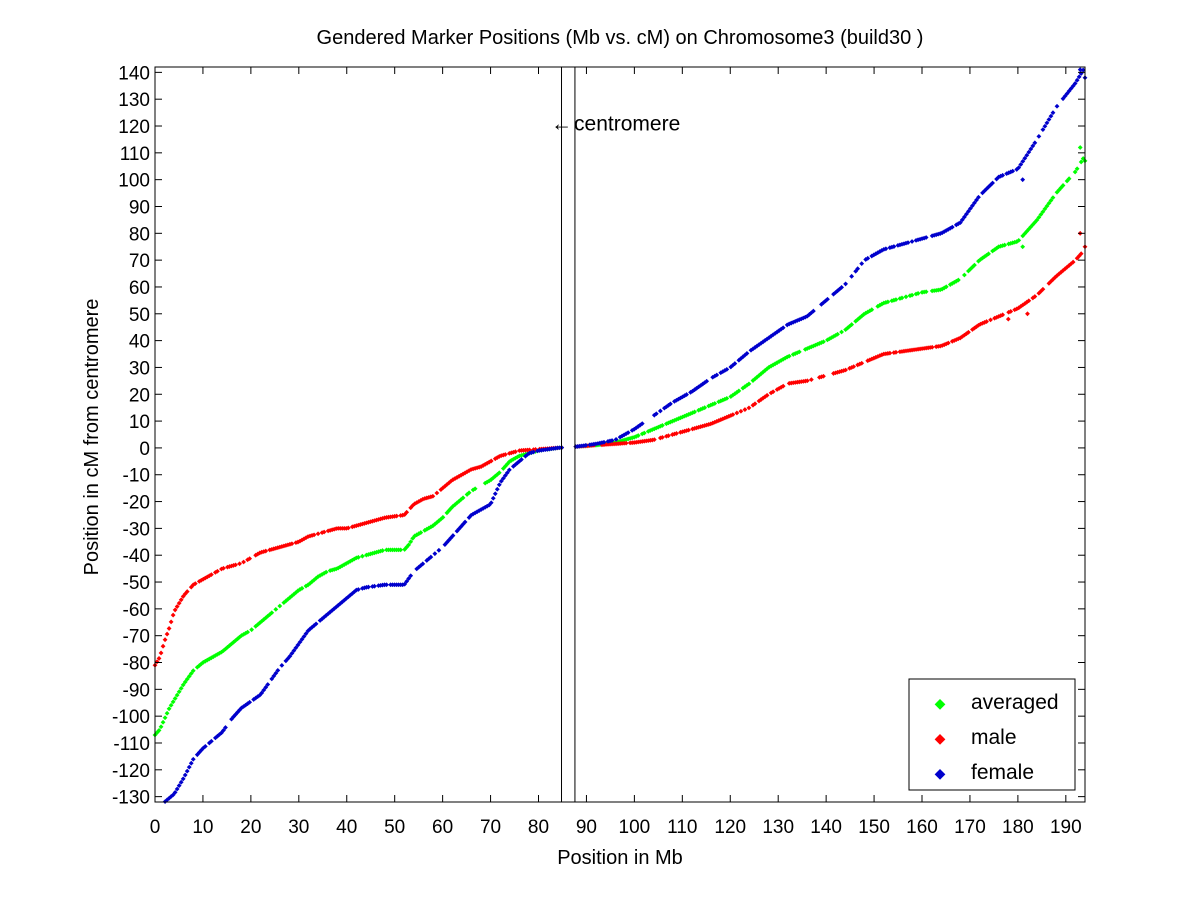  Describe the element at coordinates (139, 342) in the screenshot. I see `y-tick-label: 40` at that location.